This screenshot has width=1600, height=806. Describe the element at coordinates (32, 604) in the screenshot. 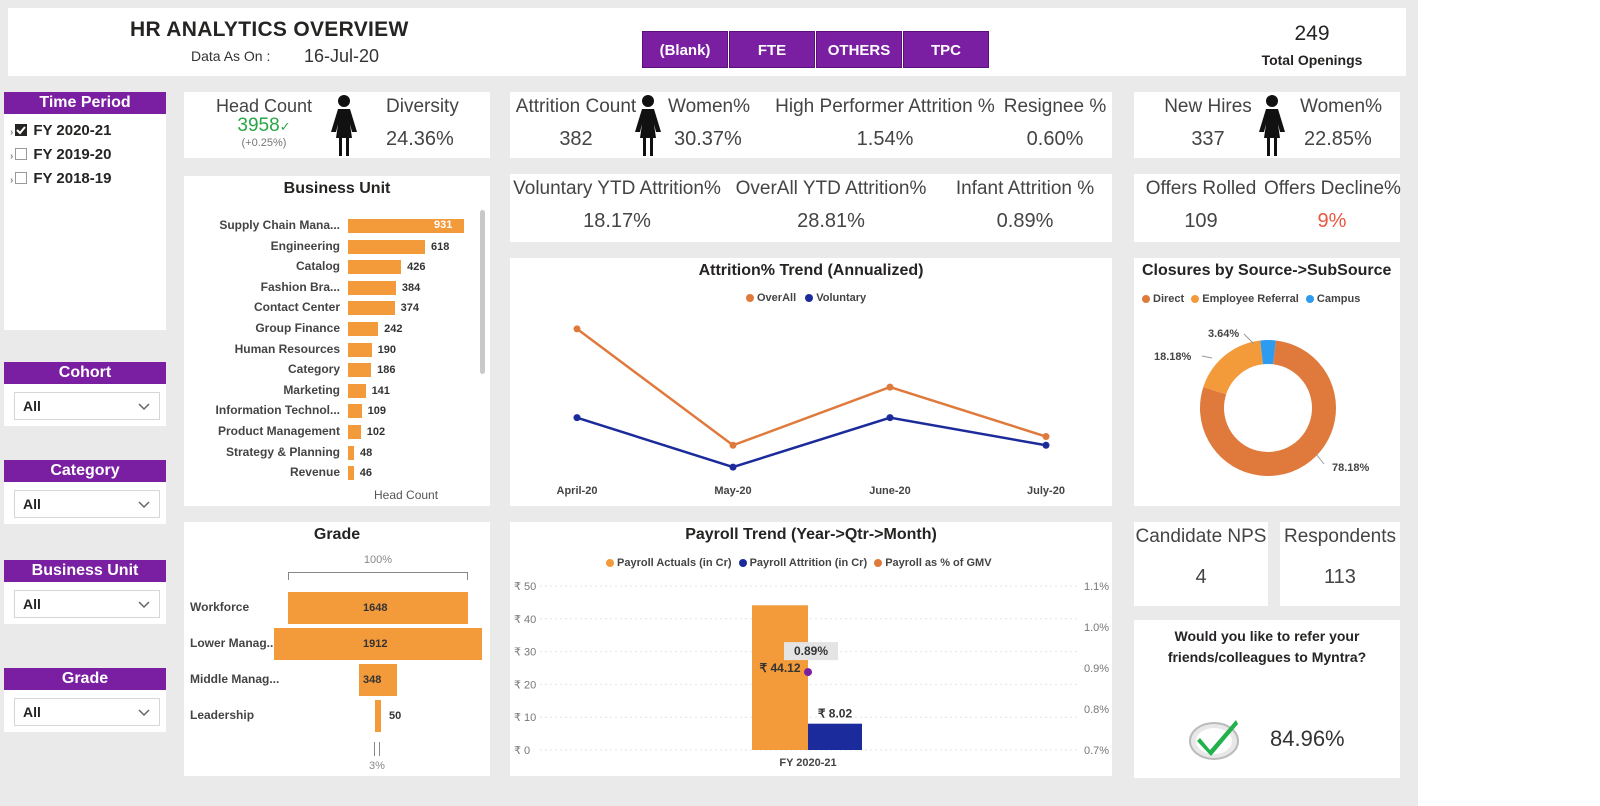

I see `business-unit-value: All` at that location.